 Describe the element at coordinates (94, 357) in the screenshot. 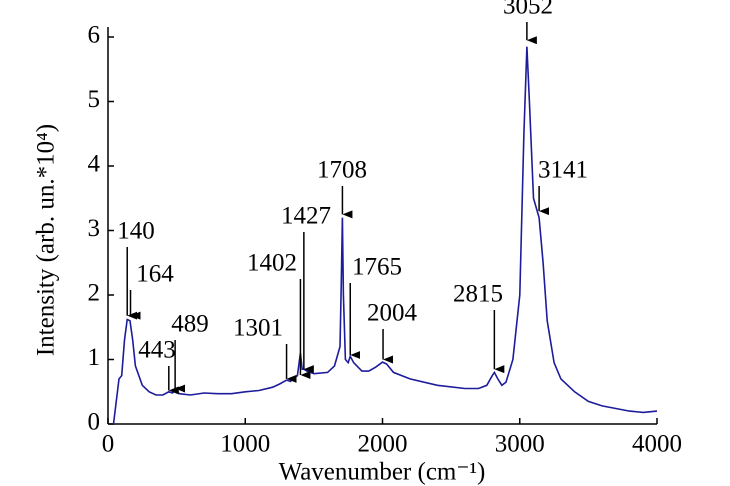

I see `y-tick-label: 1` at that location.